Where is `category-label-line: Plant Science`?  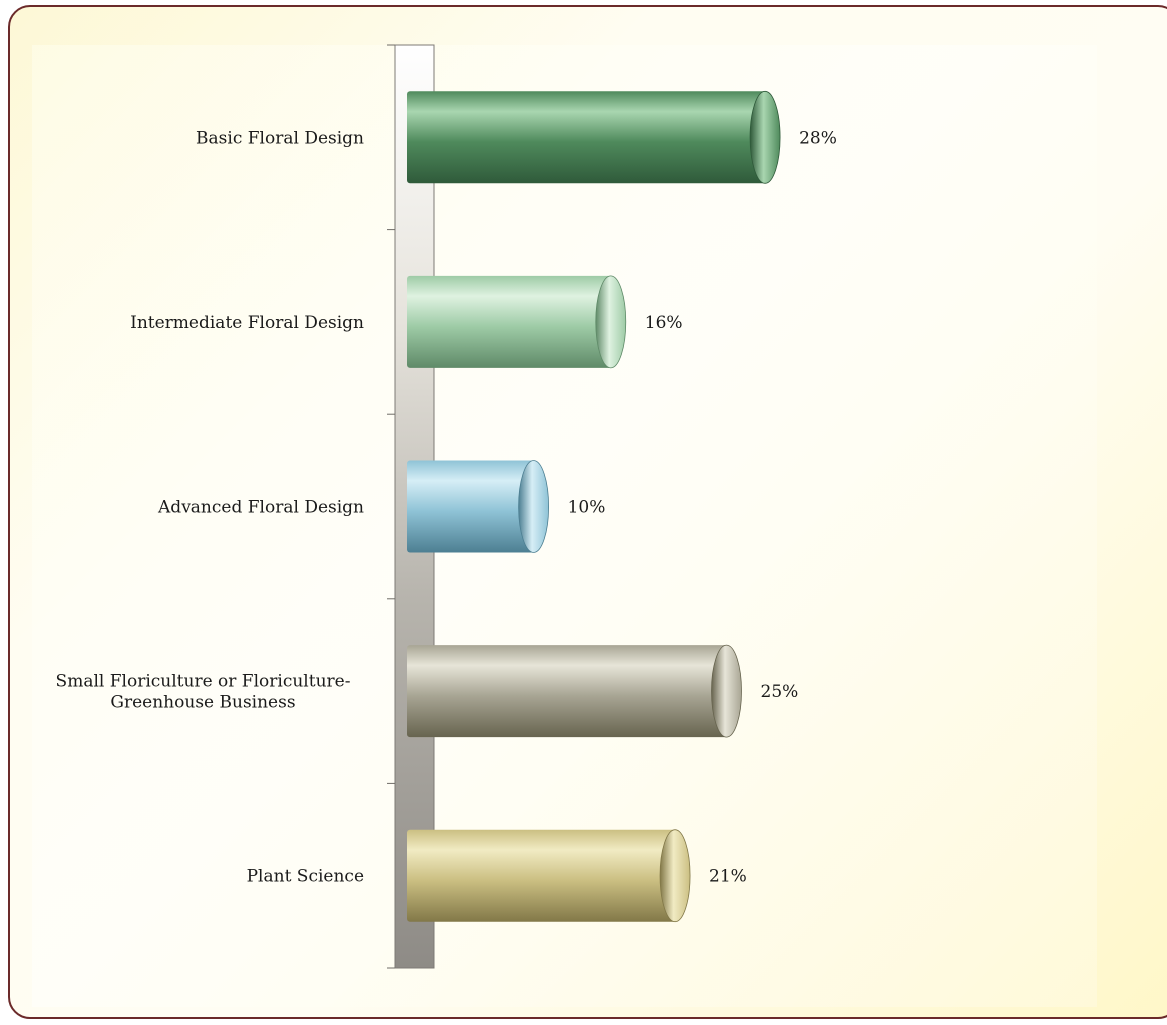 category-label-line: Plant Science is located at coordinates (305, 877).